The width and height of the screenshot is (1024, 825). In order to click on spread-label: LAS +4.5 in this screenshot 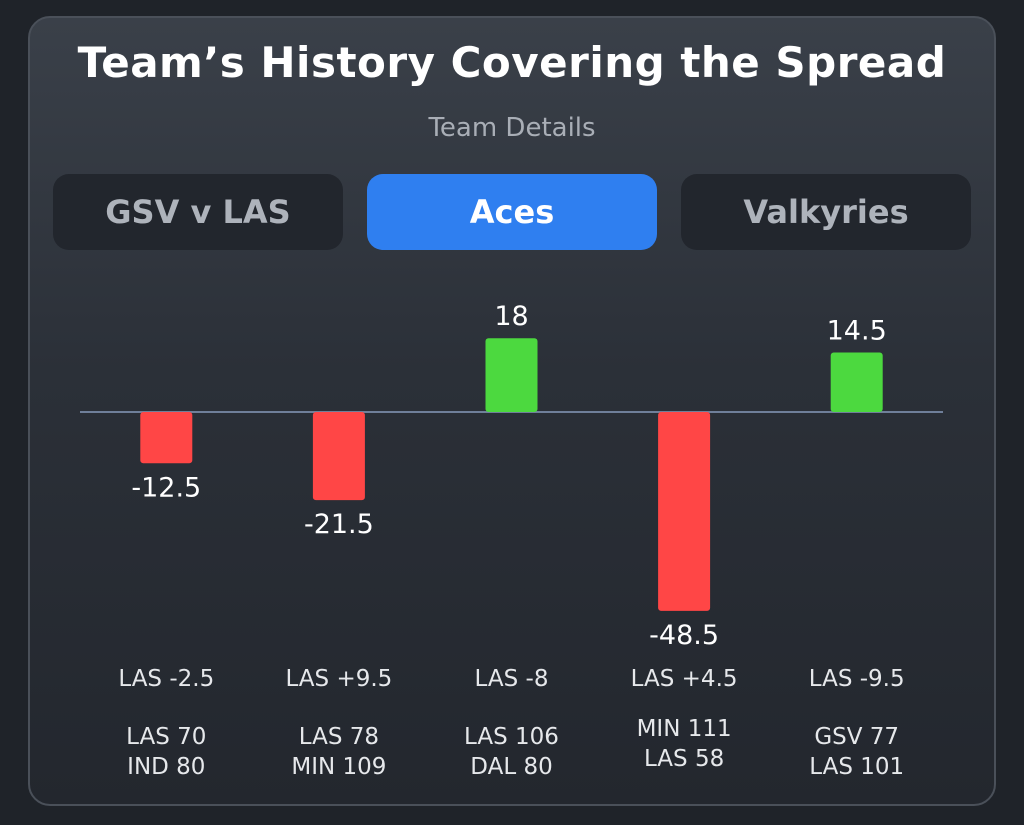, I will do `click(684, 679)`.